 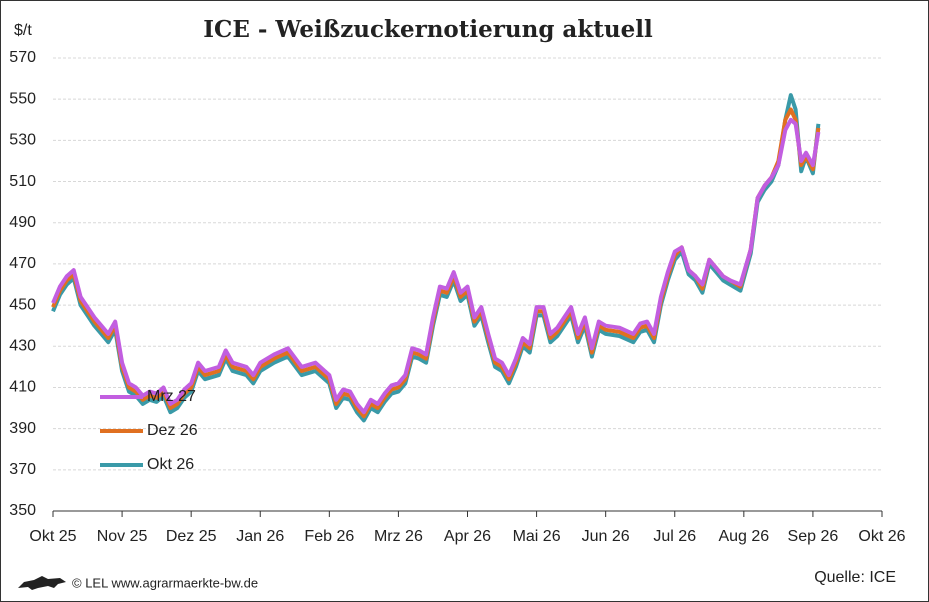 I want to click on y-tick-label: 410, so click(x=22, y=387).